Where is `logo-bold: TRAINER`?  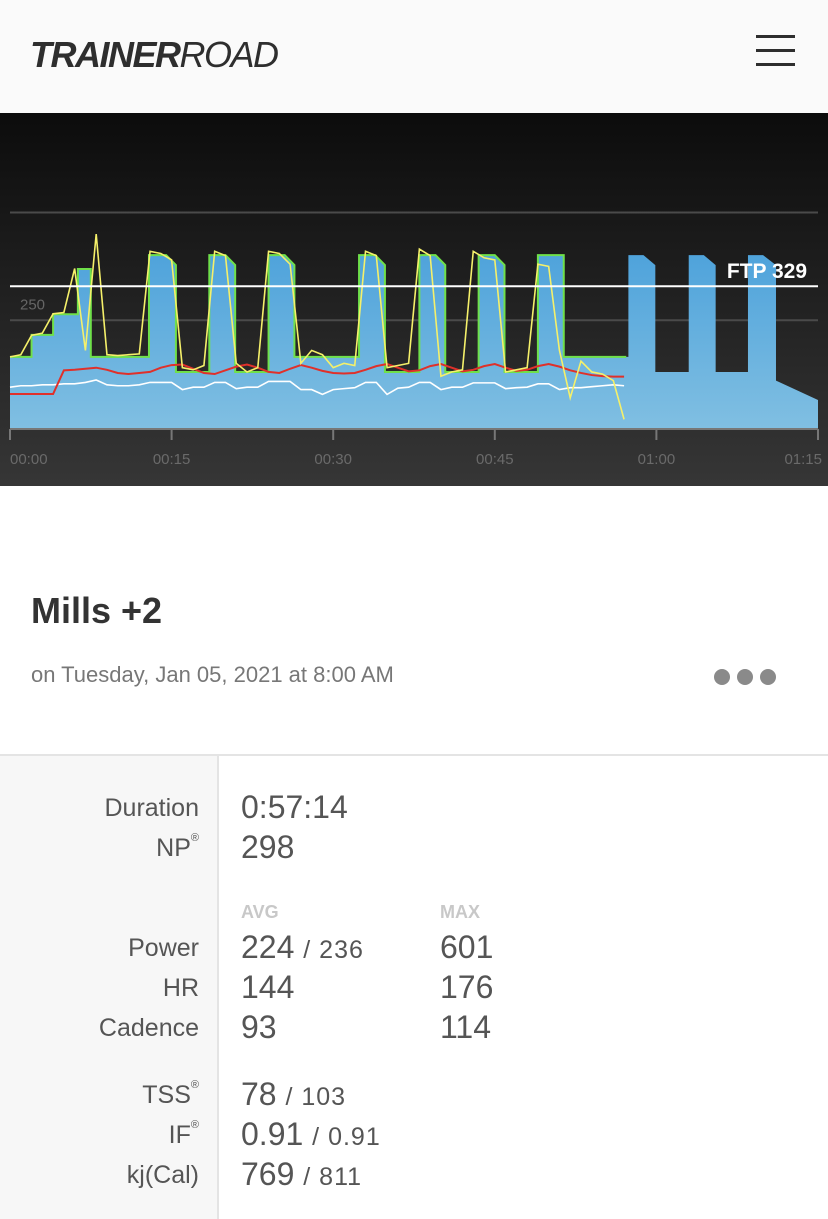
logo-bold: TRAINER is located at coordinates (105, 54).